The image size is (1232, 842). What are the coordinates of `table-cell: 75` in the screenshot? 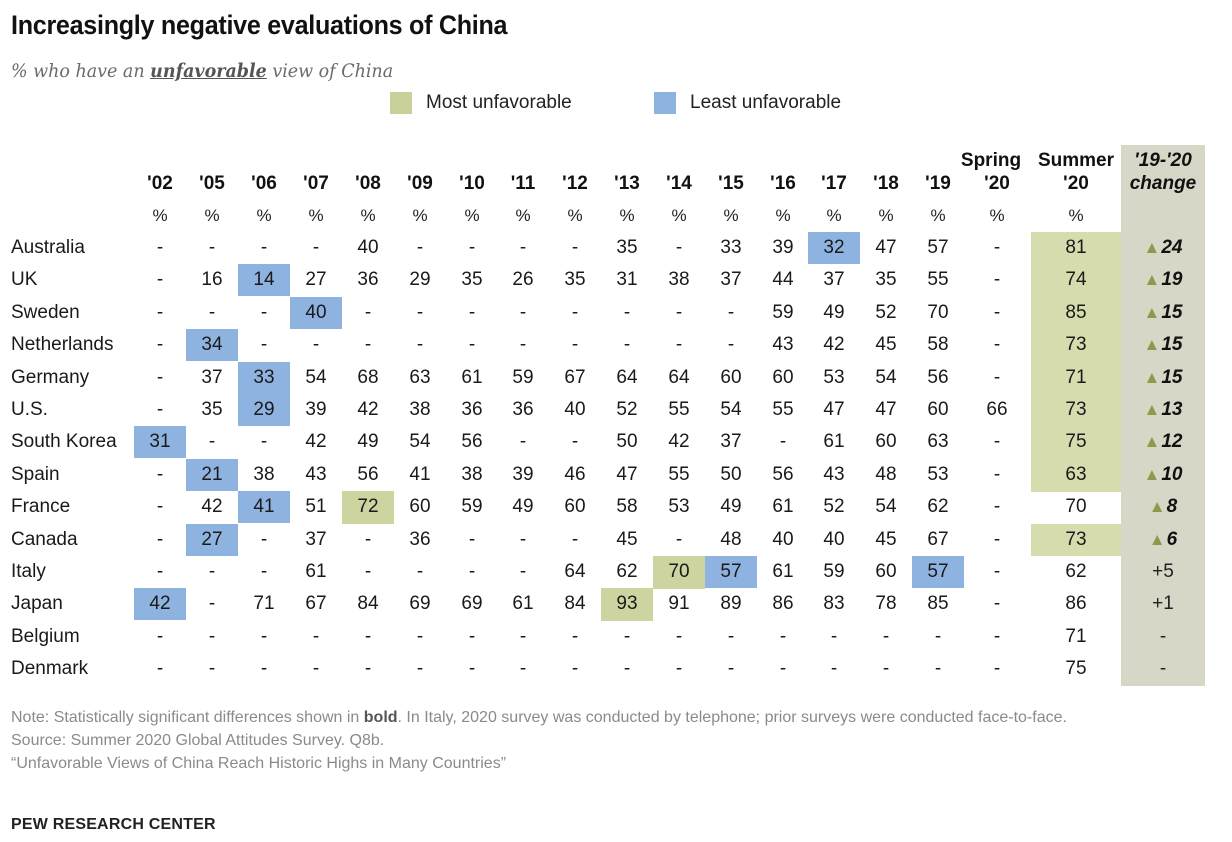 It's located at (1076, 669).